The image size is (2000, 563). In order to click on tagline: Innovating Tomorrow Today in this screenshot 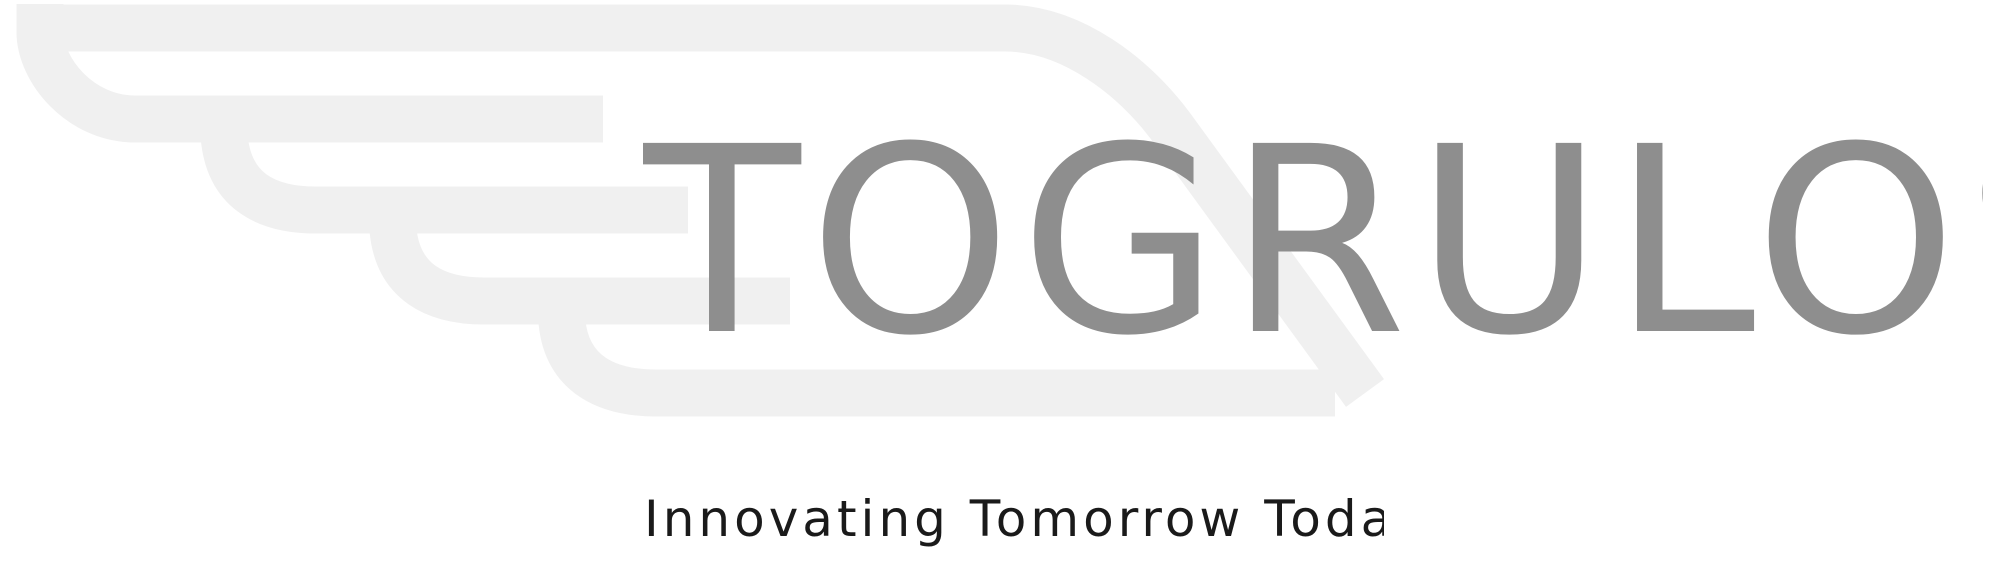, I will do `click(1014, 519)`.